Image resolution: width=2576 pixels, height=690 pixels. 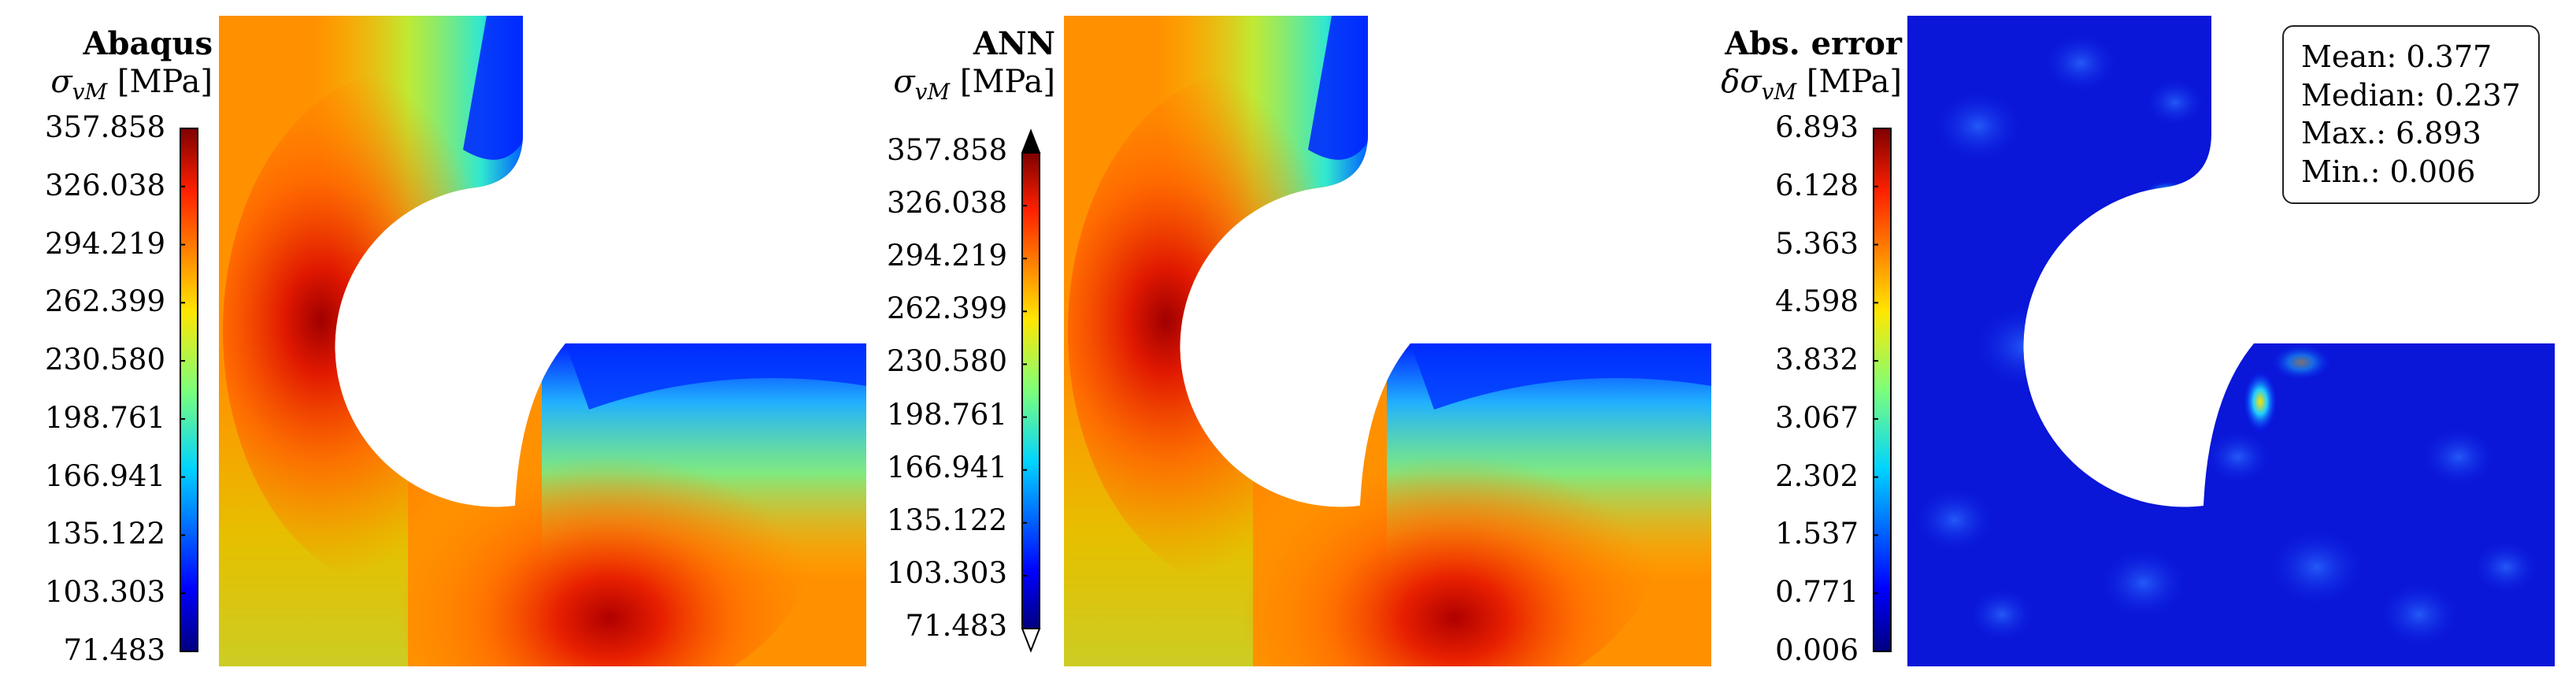 What do you see at coordinates (1817, 243) in the screenshot?
I see `colorbar-tick-label: 5.363` at bounding box center [1817, 243].